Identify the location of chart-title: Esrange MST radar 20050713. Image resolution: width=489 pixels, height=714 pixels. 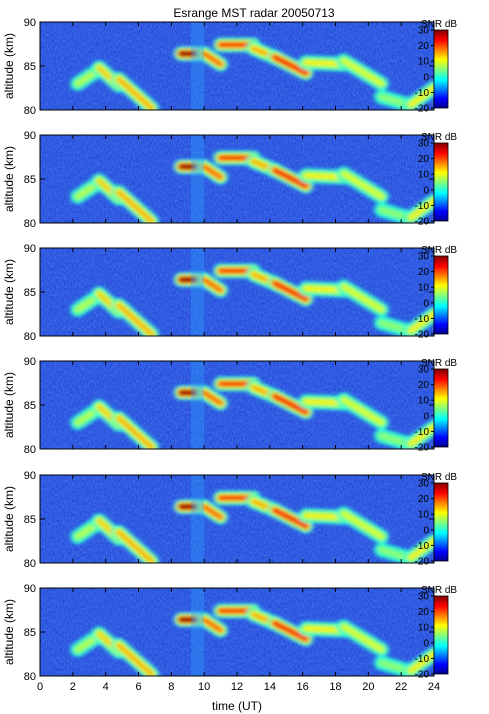
(254, 13).